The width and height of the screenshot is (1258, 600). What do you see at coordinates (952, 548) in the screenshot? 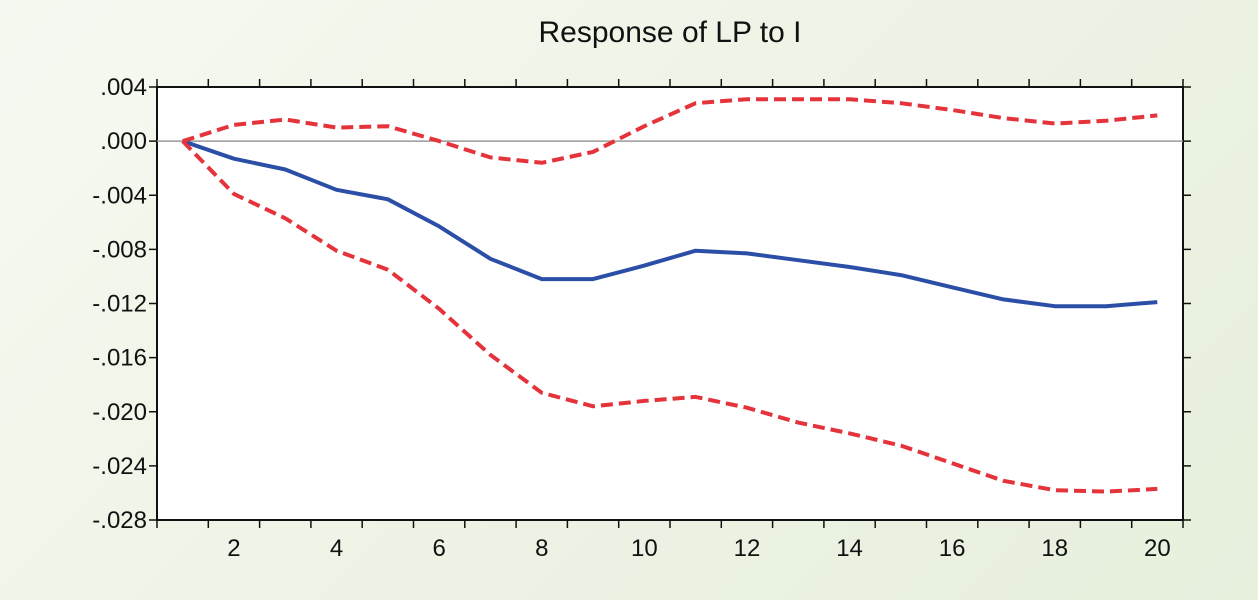
I see `x-tick-label: 16` at bounding box center [952, 548].